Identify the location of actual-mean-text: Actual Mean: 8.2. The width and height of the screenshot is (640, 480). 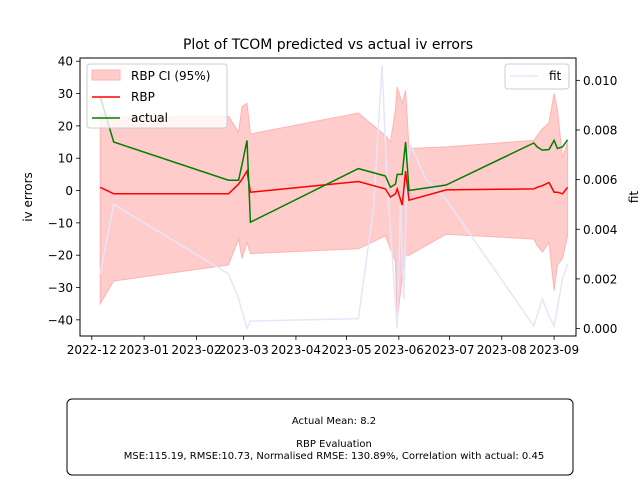
(334, 421).